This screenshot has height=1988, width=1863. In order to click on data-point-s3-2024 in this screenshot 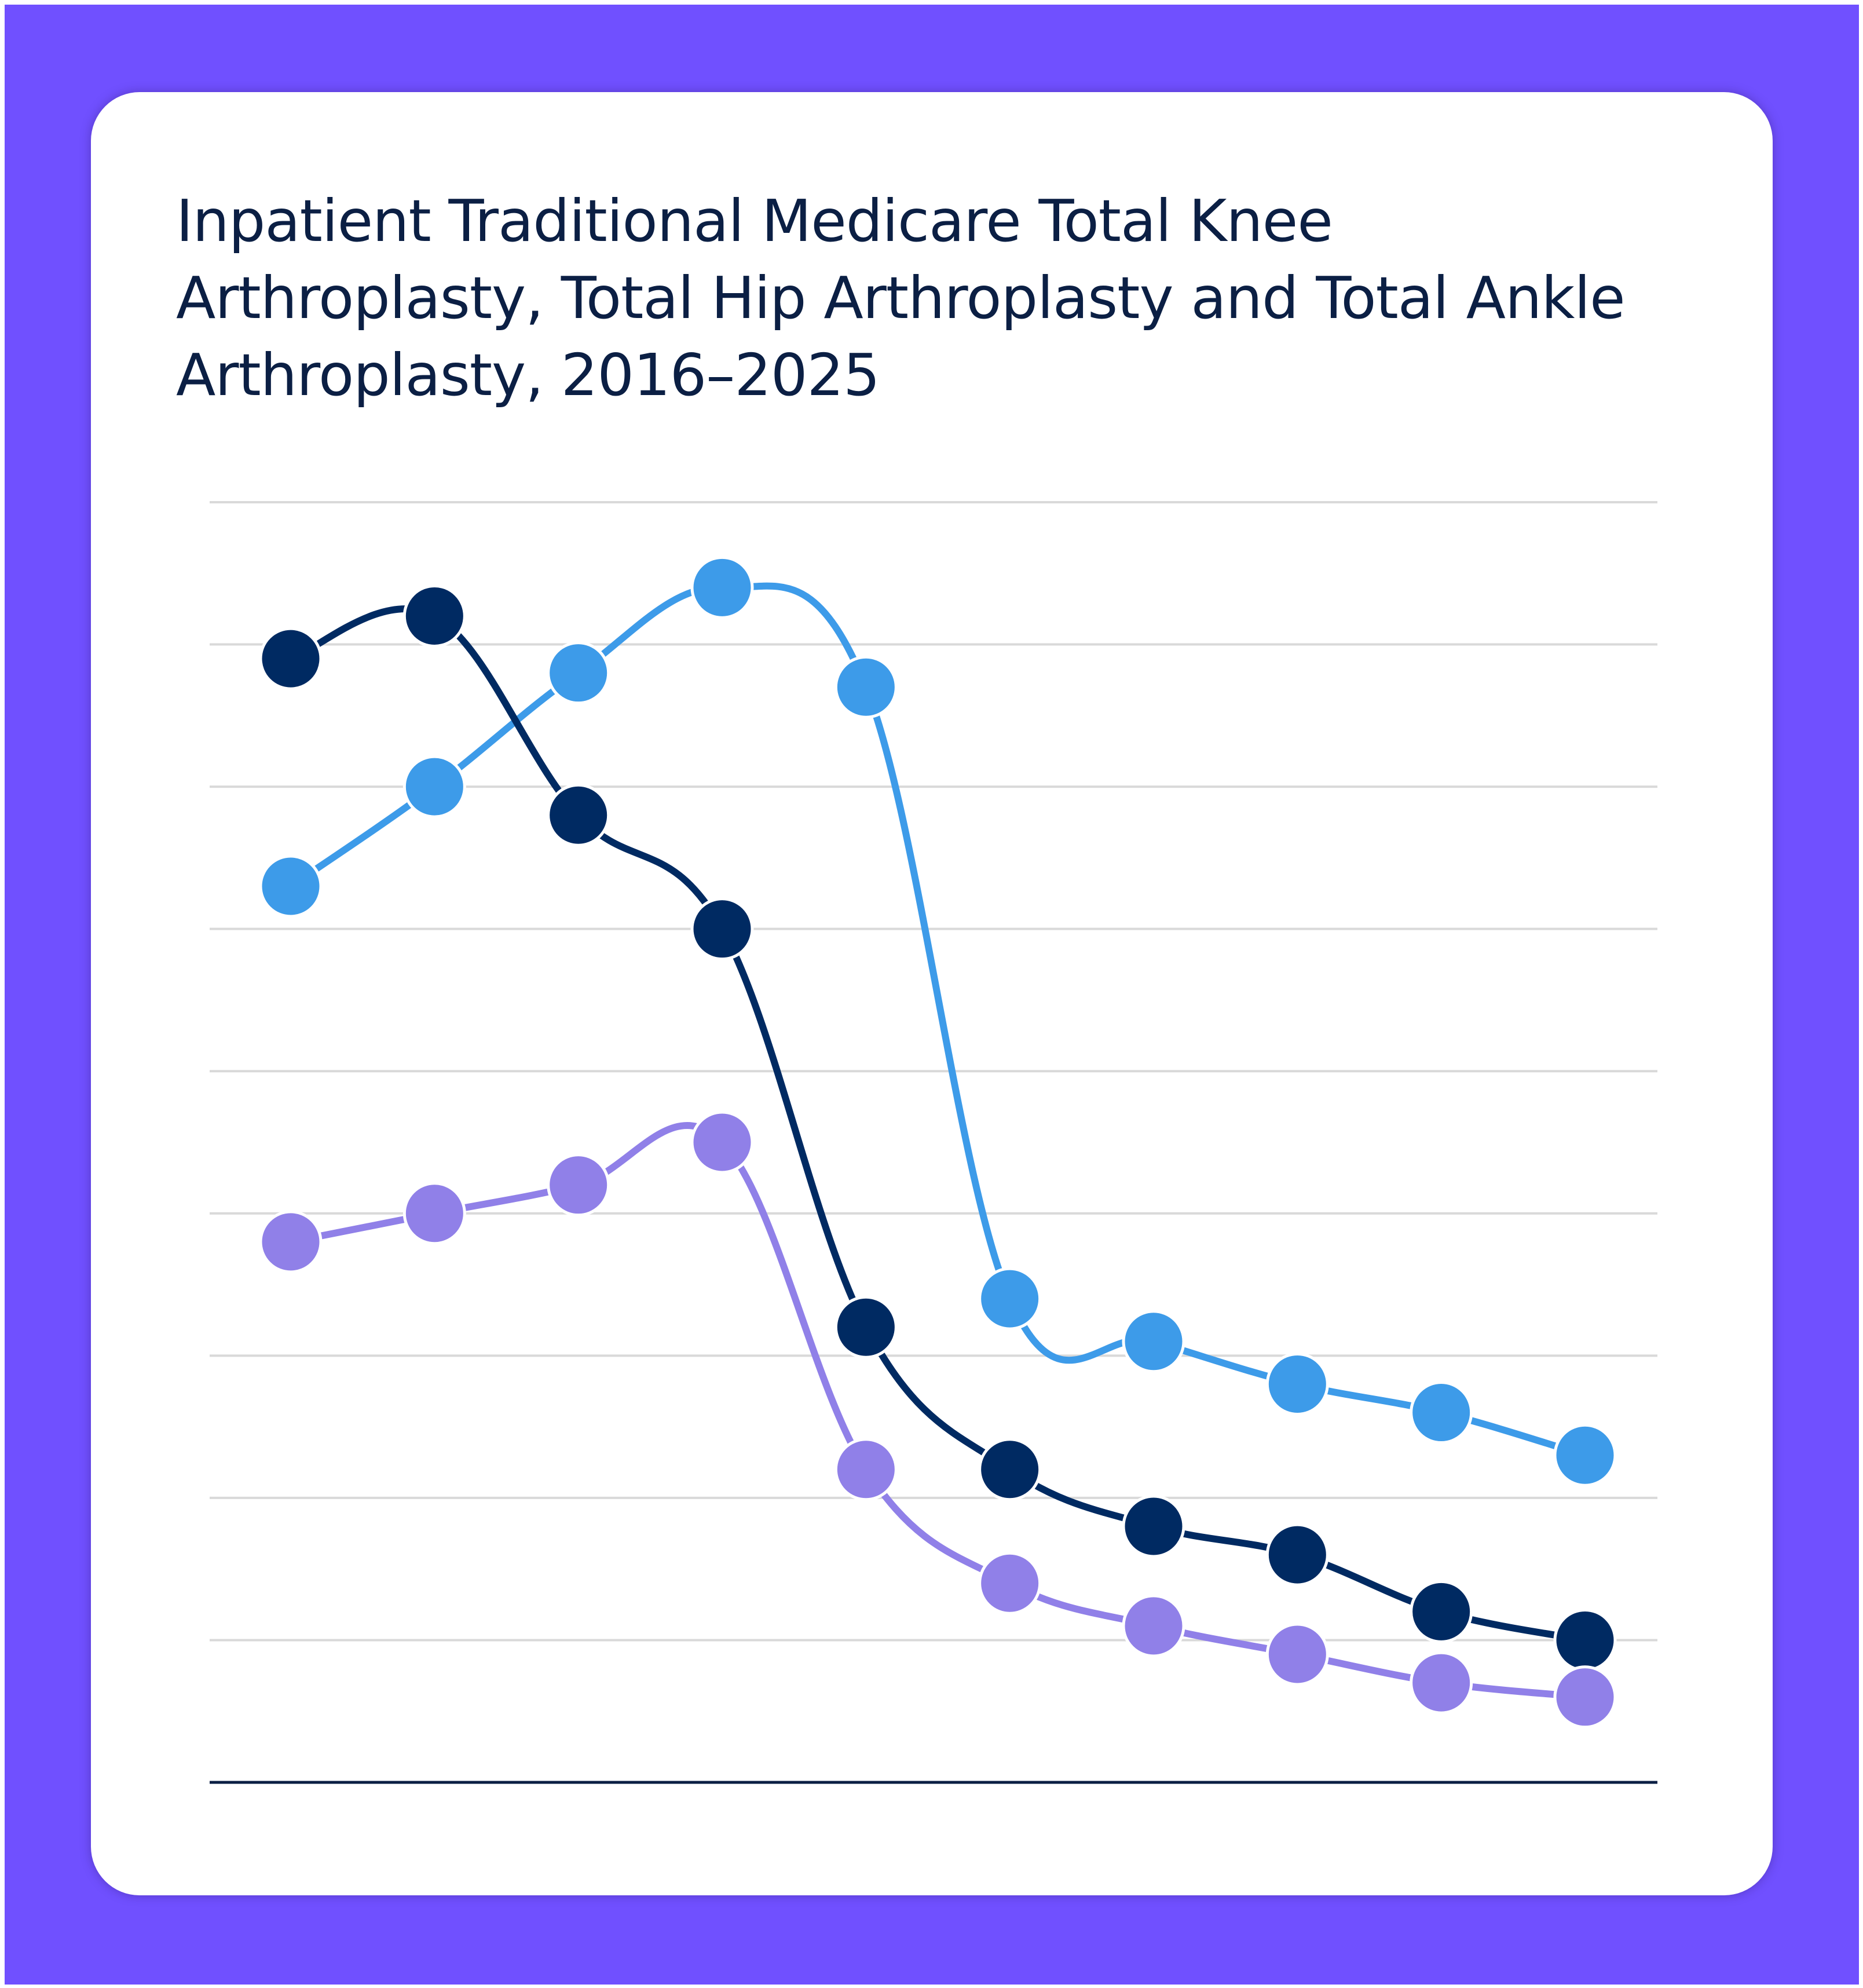, I will do `click(1441, 1683)`.